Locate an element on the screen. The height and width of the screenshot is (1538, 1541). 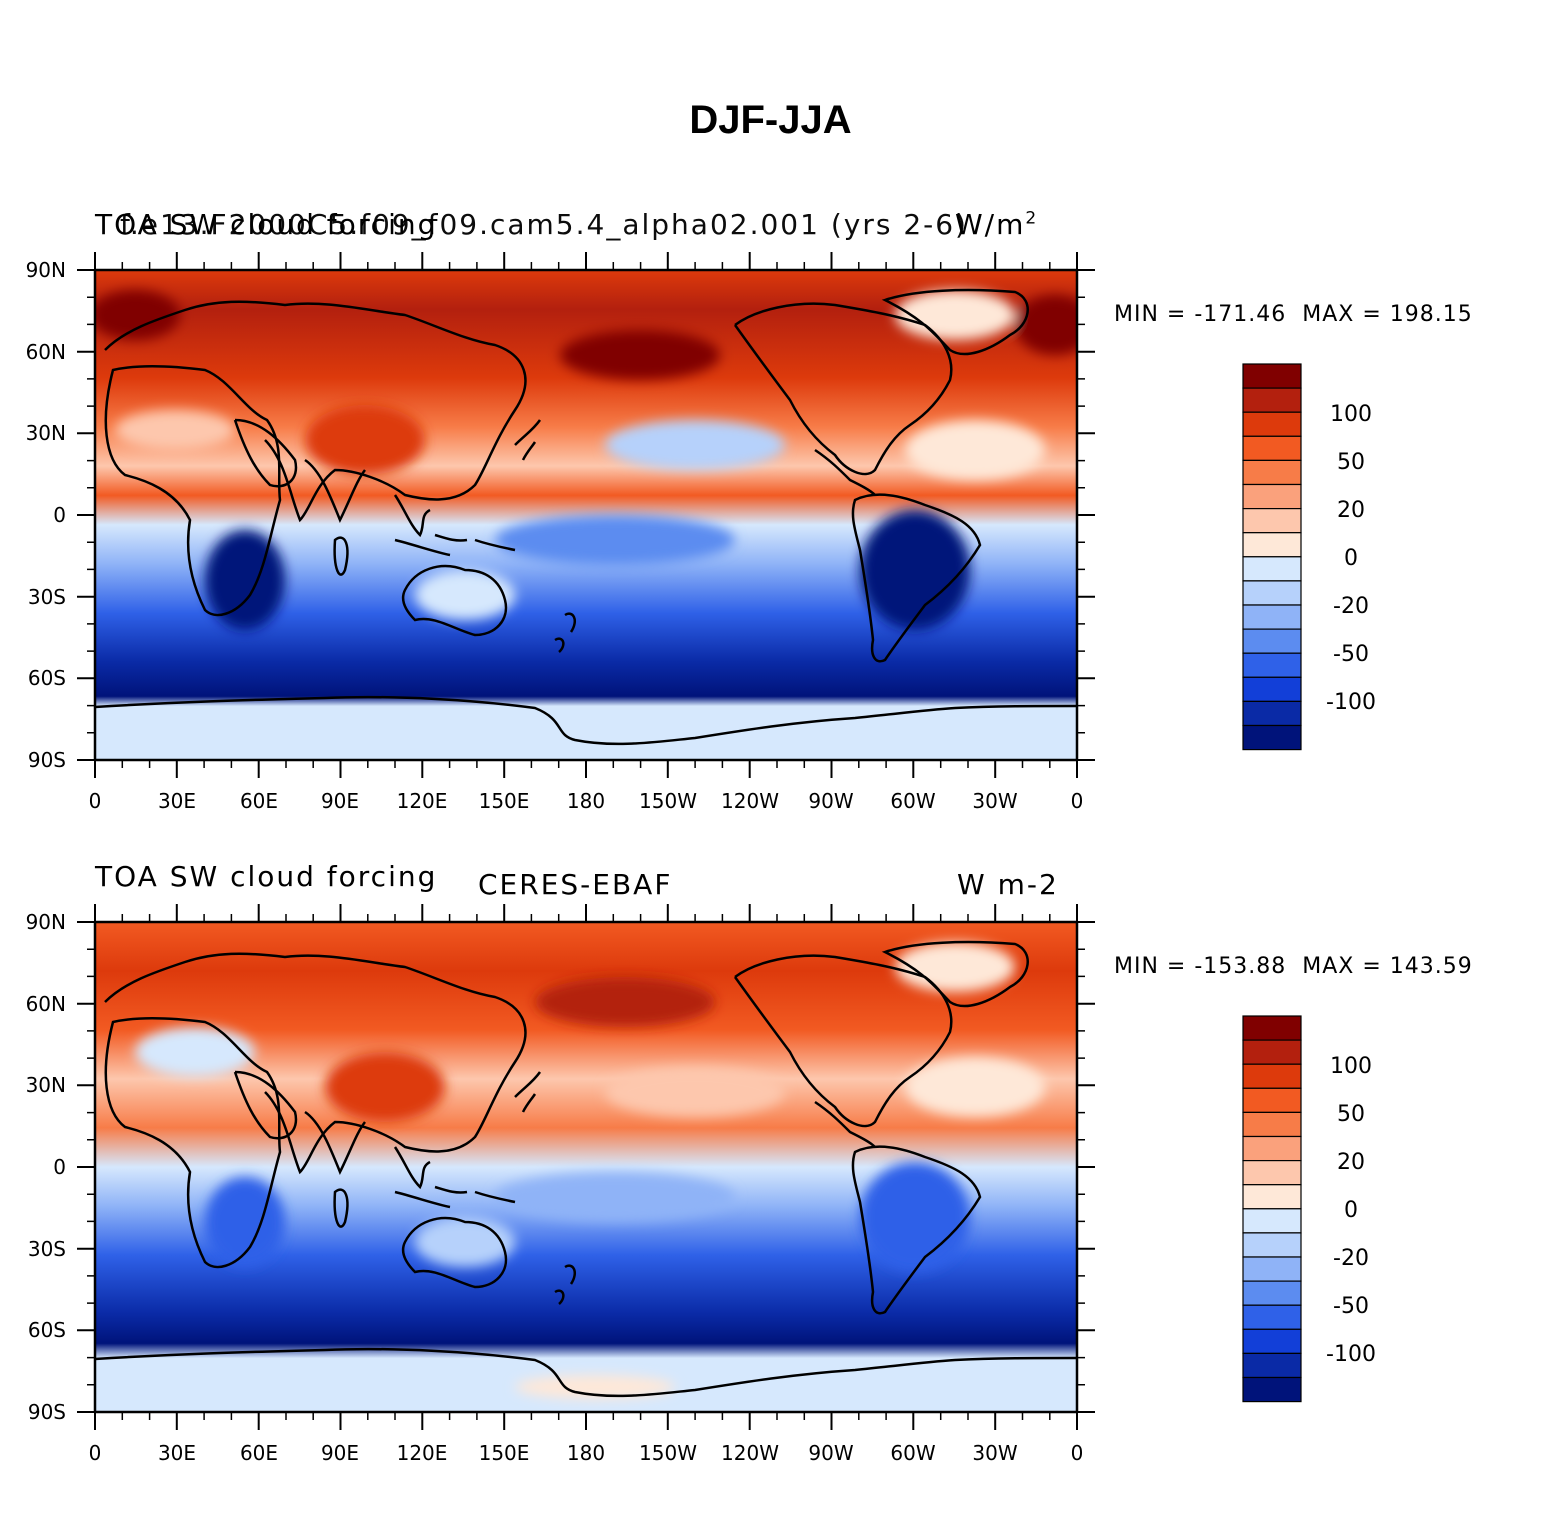
panel-2-colorbar is located at coordinates (1272, 1209).